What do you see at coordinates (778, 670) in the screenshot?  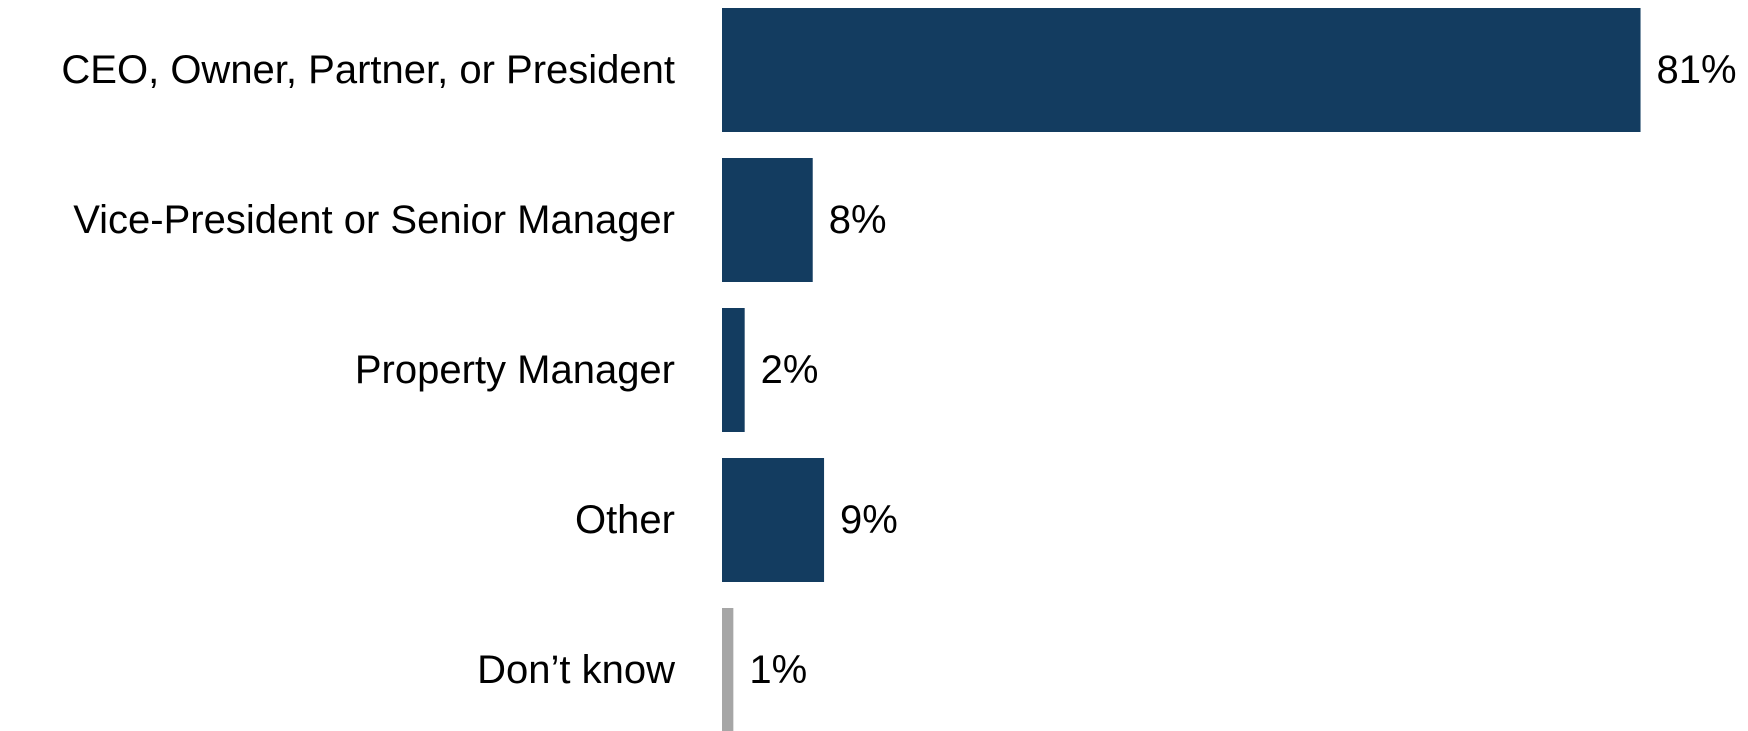 I see `value-label: 1%` at bounding box center [778, 670].